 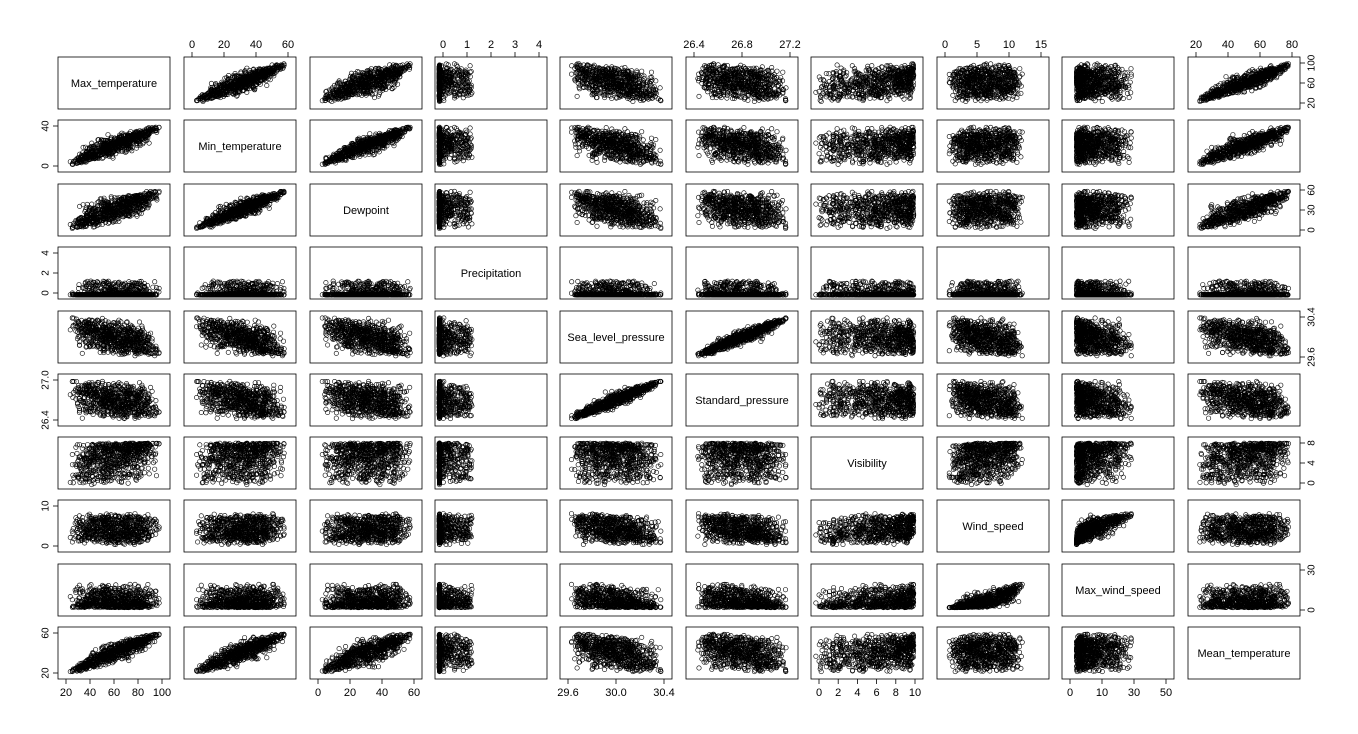 I want to click on variable-label: Max_temperature, so click(x=114, y=84).